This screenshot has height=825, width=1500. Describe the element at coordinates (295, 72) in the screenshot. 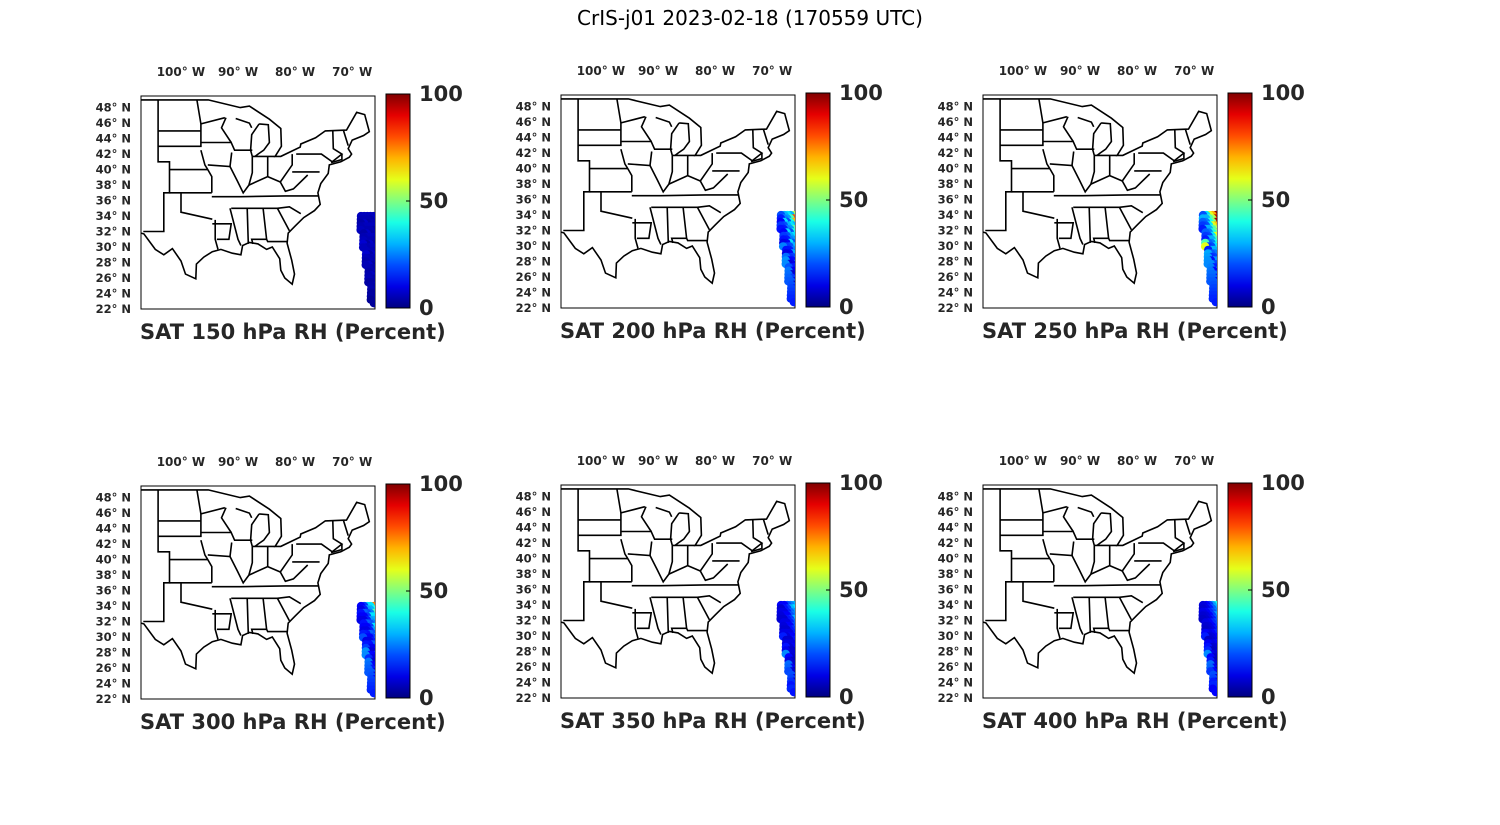

I see `lon-tick-label: 80° W` at that location.